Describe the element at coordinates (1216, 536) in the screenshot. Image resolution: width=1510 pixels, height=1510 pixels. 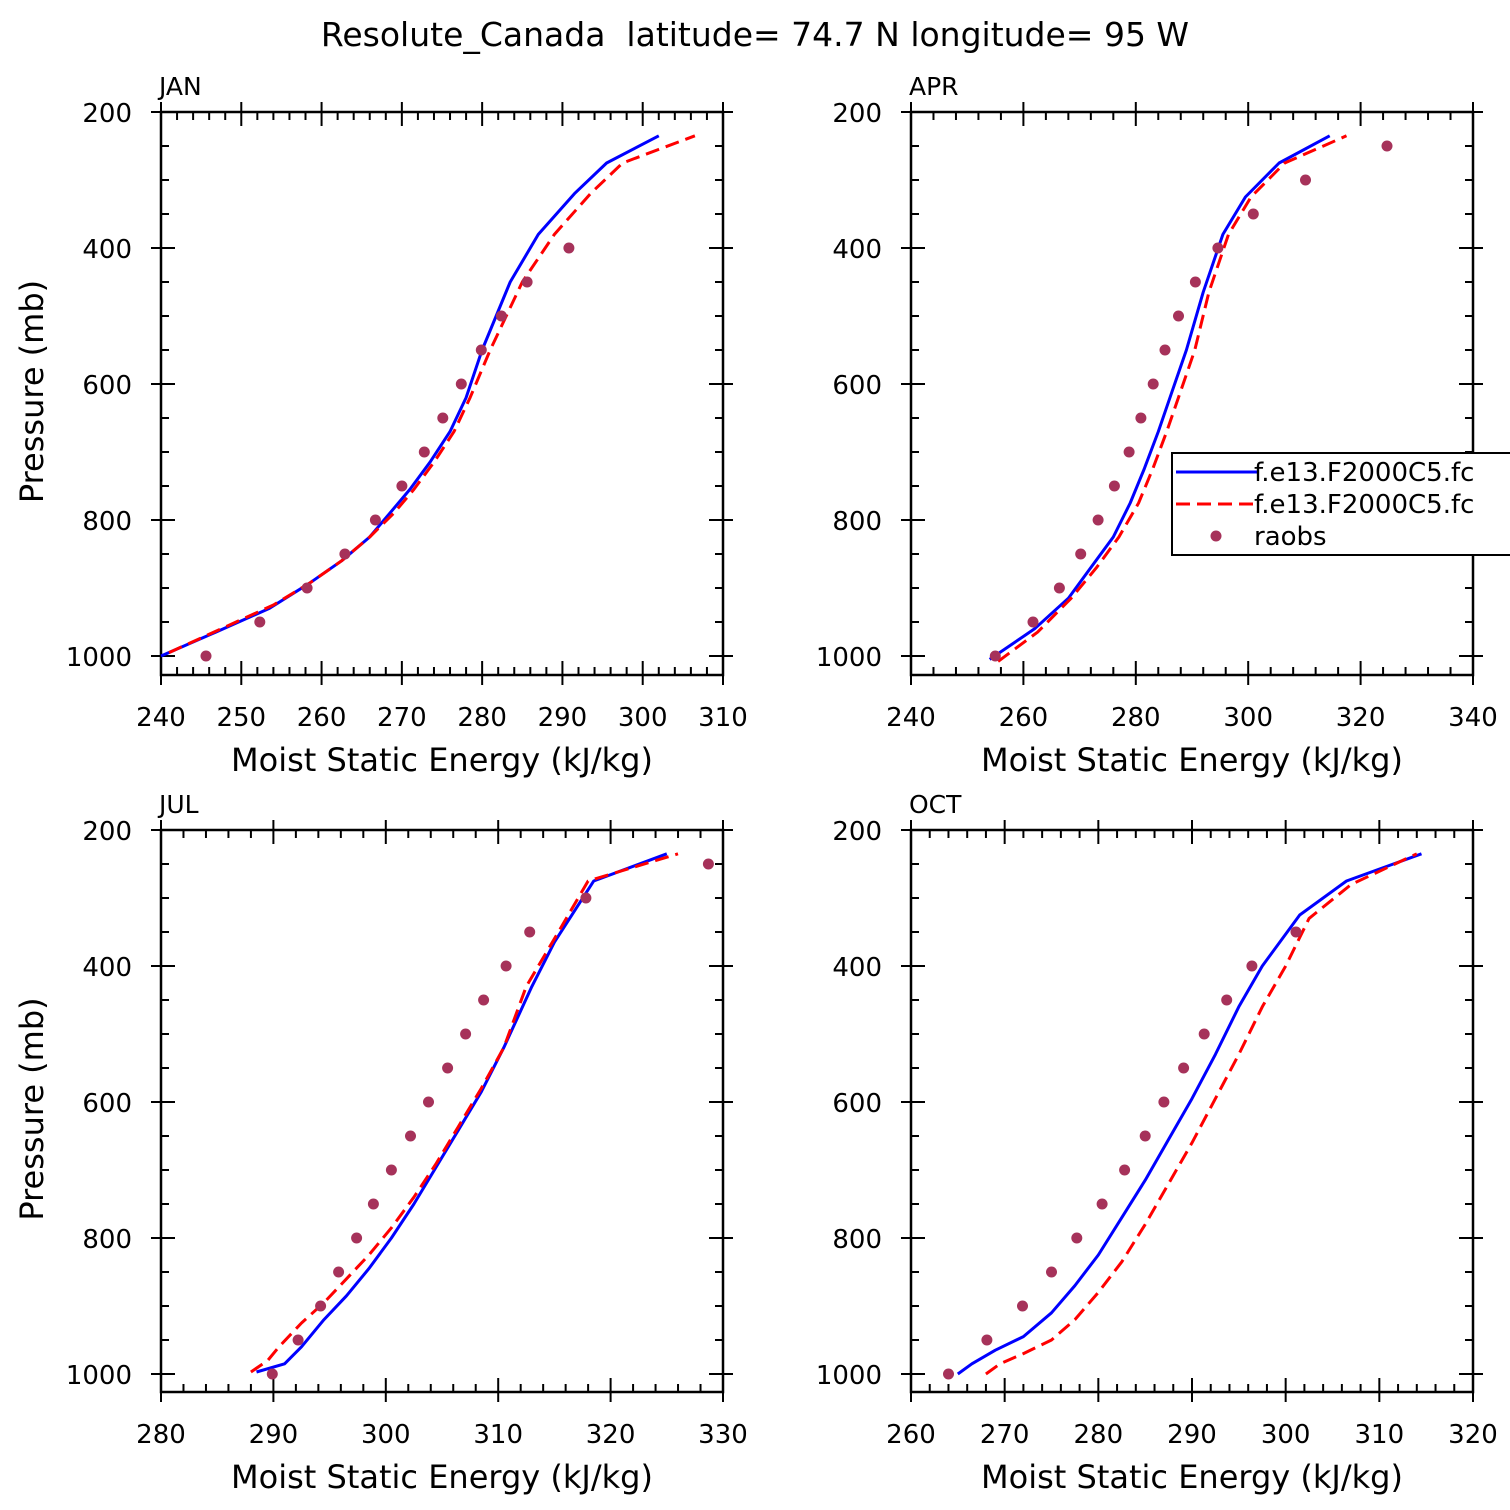
I see `legend-dot-swatch` at that location.